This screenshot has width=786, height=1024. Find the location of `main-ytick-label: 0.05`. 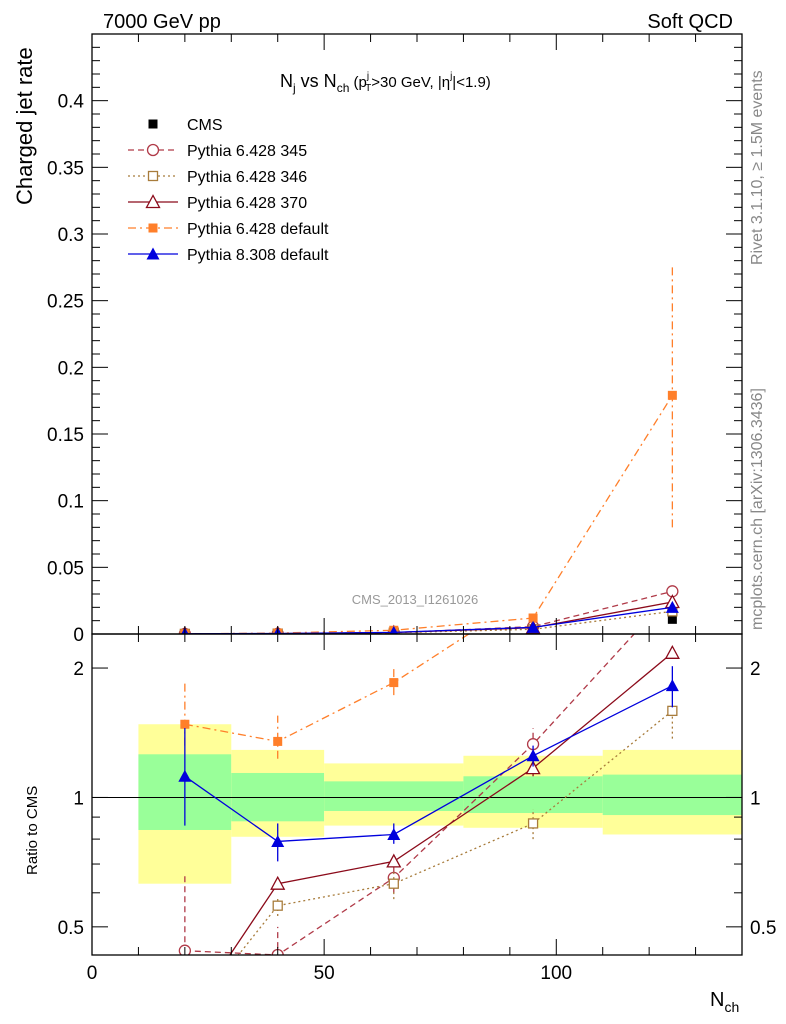

main-ytick-label: 0.05 is located at coordinates (65, 568).